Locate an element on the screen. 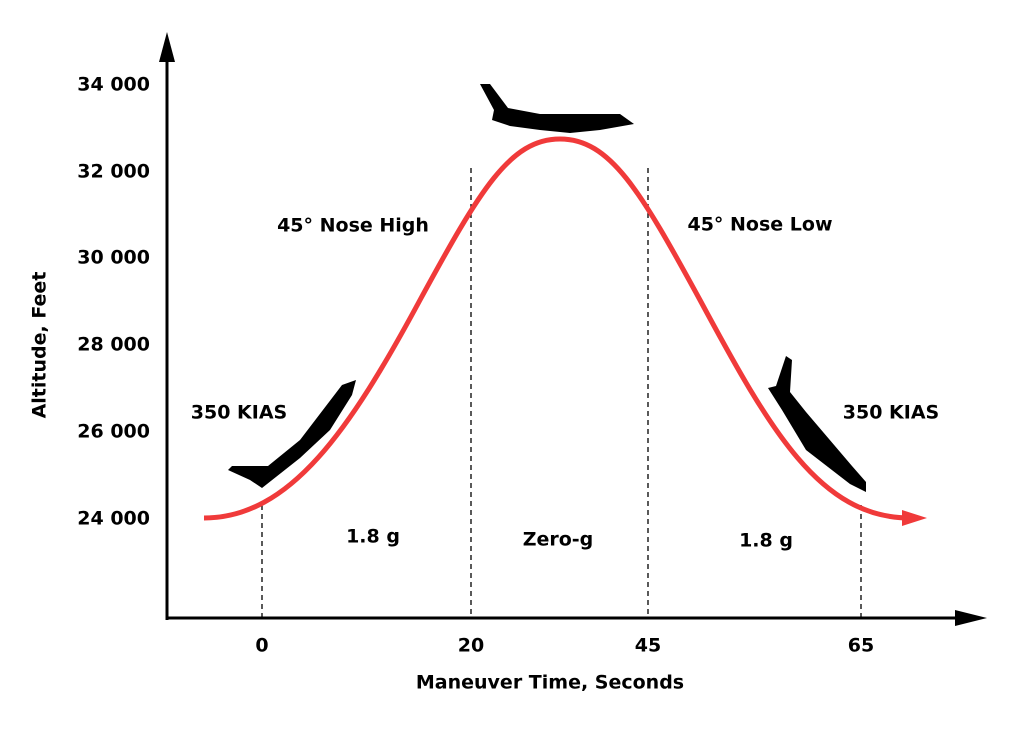 Image resolution: width=1024 pixels, height=730 pixels. x-tick-label: 45 is located at coordinates (648, 646).